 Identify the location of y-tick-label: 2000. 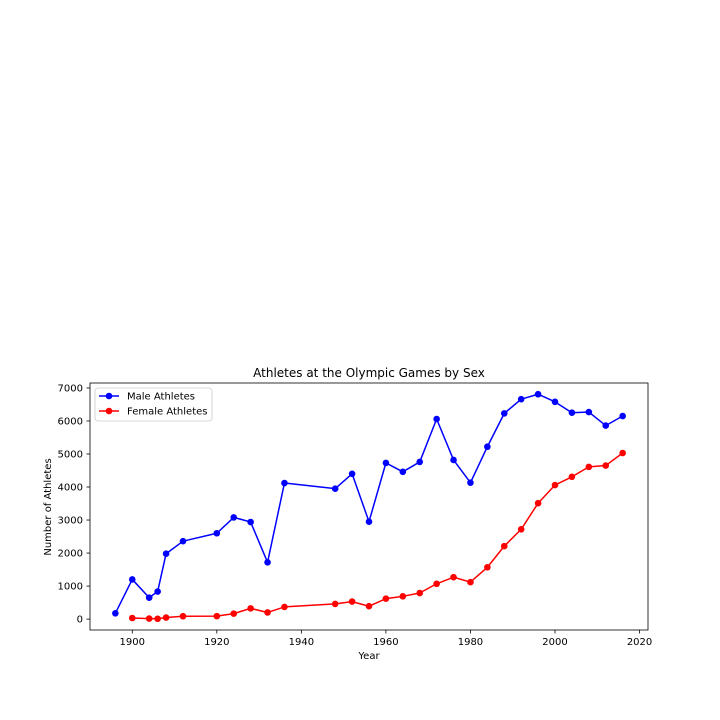
(70, 554).